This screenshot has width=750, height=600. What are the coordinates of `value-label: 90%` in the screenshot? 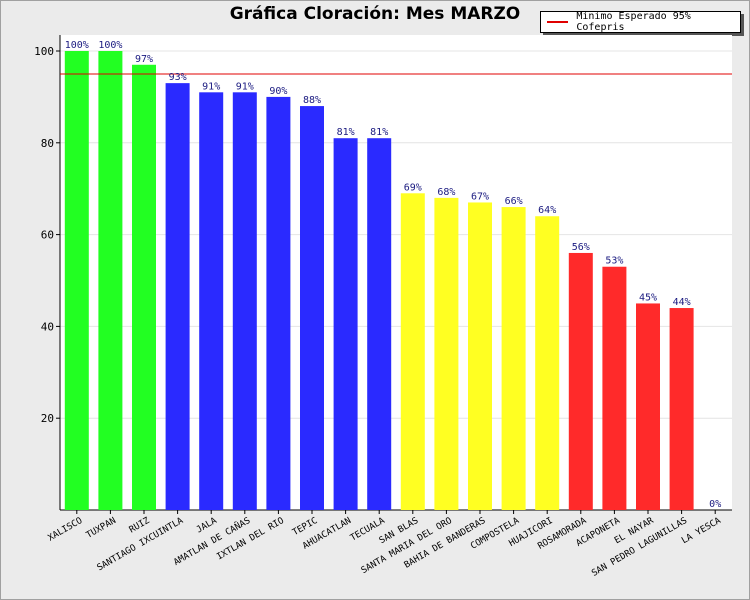 It's located at (278, 91).